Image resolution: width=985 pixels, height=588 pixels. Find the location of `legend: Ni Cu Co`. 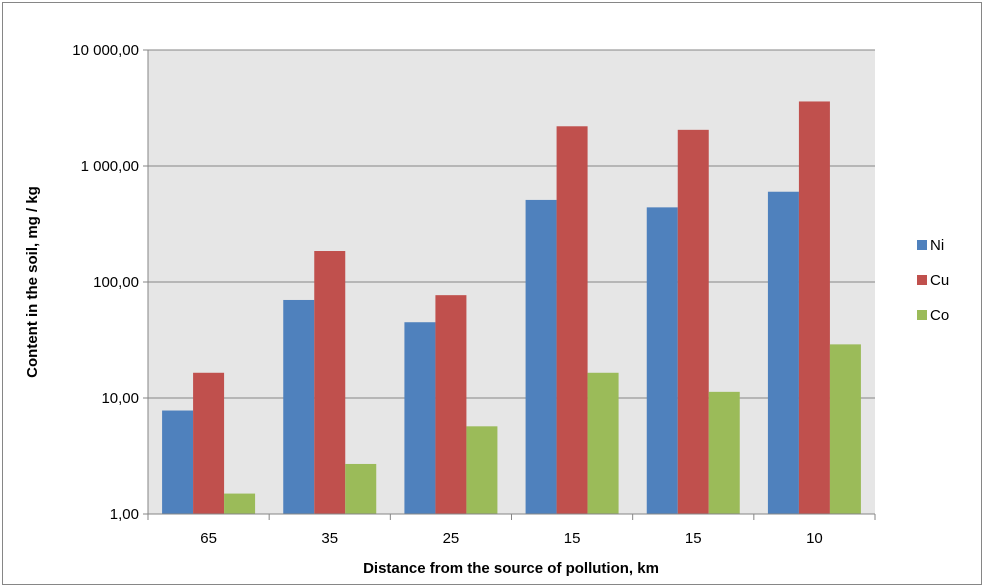

legend: Ni Cu Co is located at coordinates (933, 280).